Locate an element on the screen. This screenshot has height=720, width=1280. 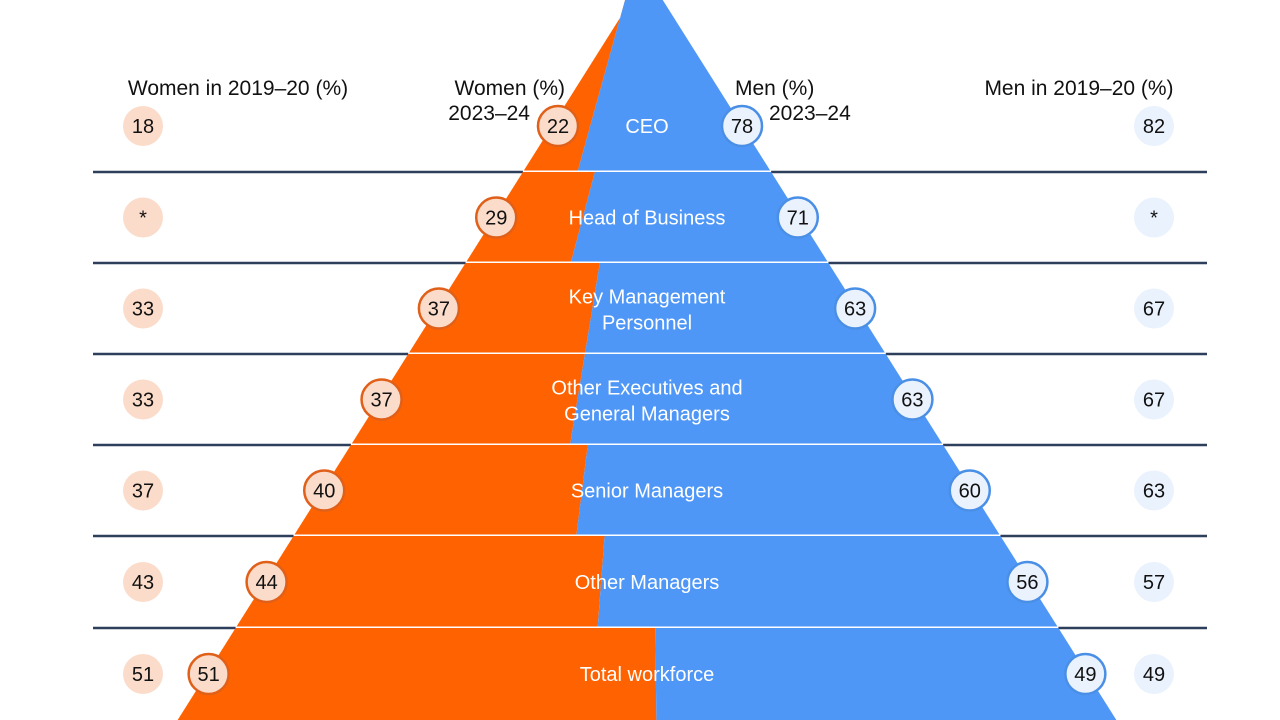
category-label-line: Personnel is located at coordinates (647, 324).